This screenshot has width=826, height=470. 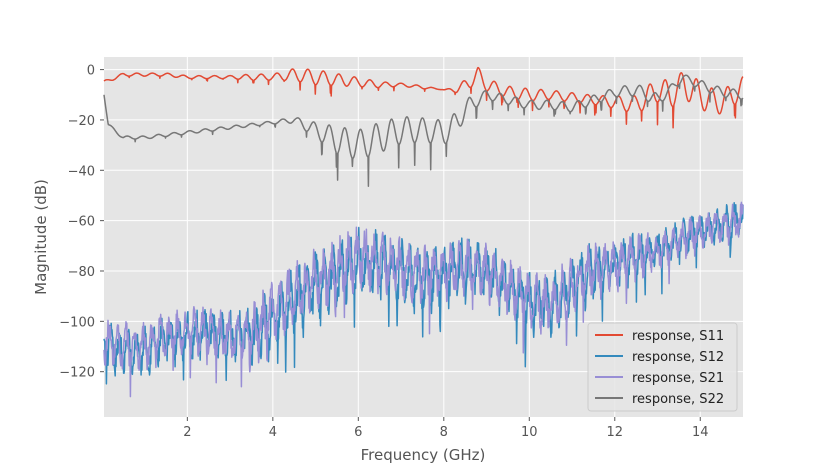 I want to click on y-axis-label: Magnitude (dB), so click(x=41, y=237).